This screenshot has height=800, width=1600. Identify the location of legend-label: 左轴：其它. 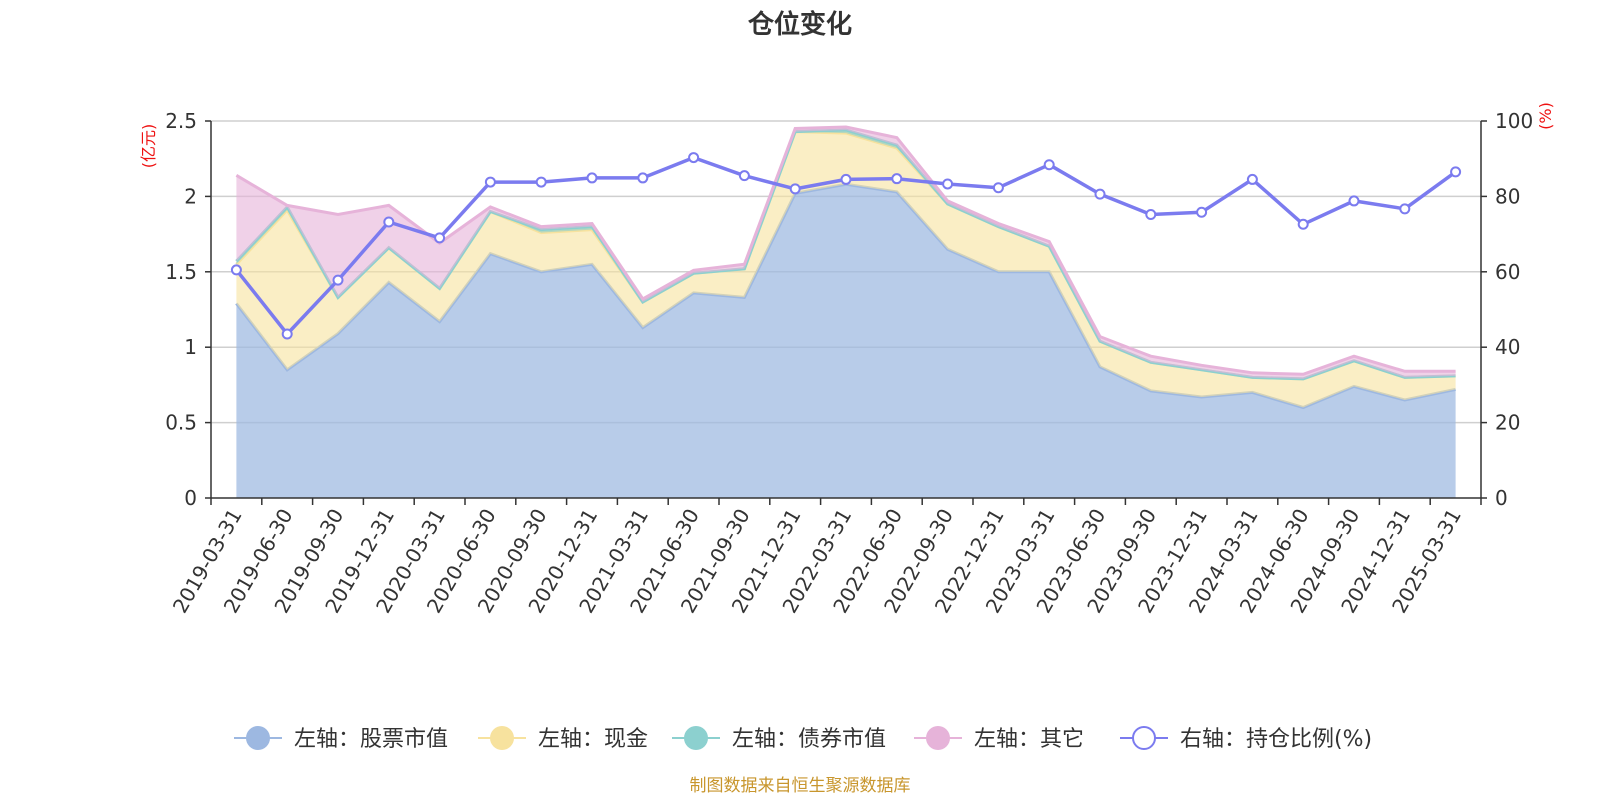
(1029, 739).